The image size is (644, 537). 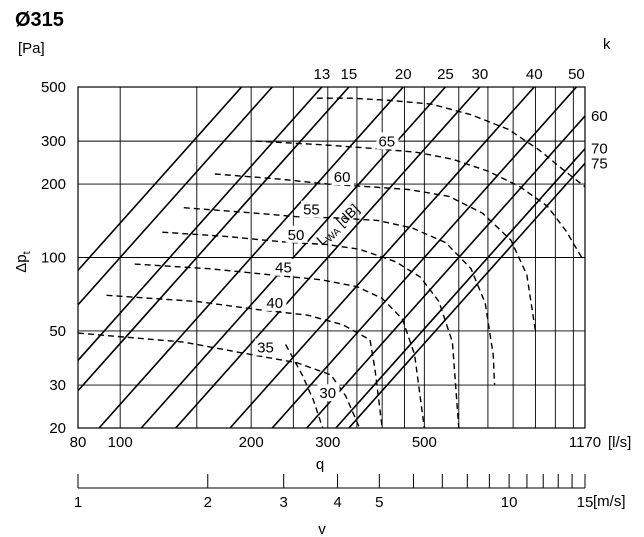 I want to click on sound-level-value: 40, so click(x=274, y=303).